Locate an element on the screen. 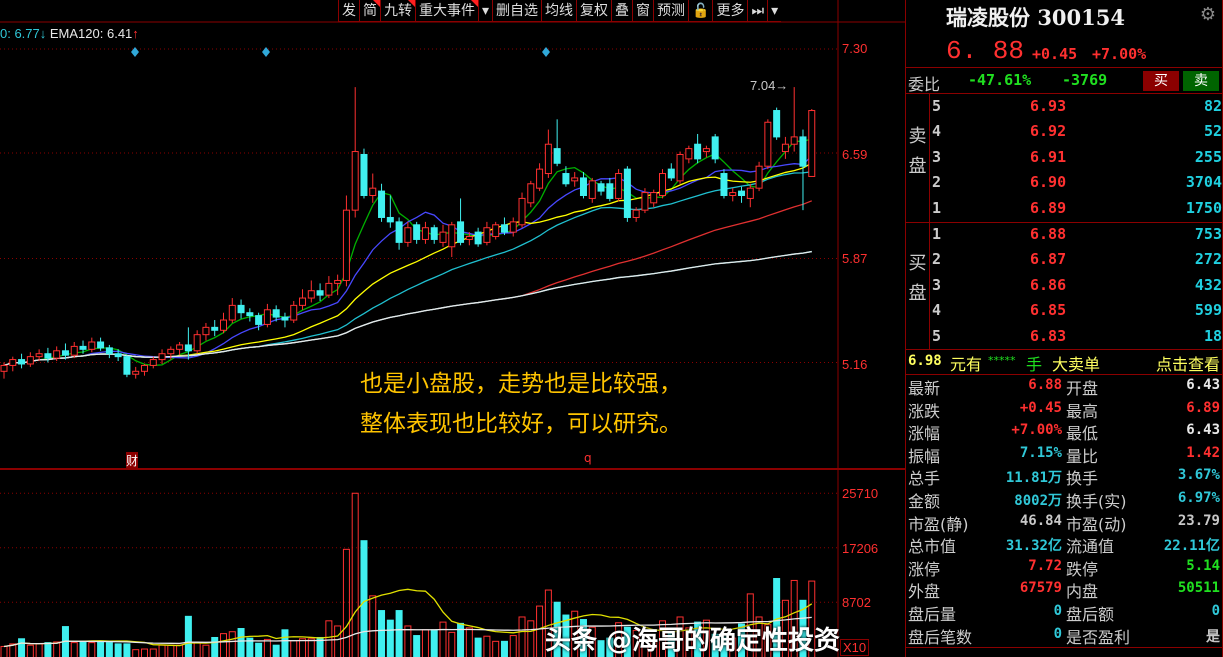 The image size is (1223, 657). stat-value: 22.11亿 is located at coordinates (1191, 546).